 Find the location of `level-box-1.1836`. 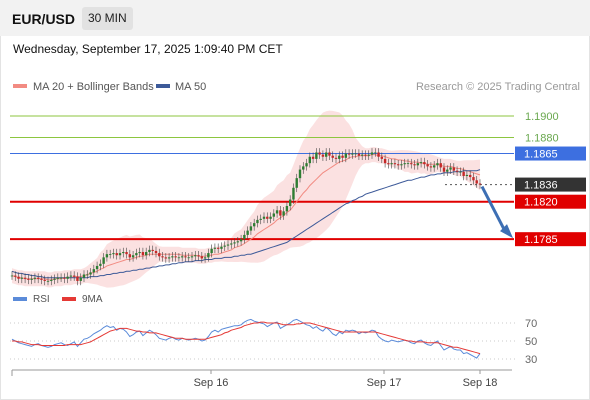

level-box-1.1836 is located at coordinates (550, 184).